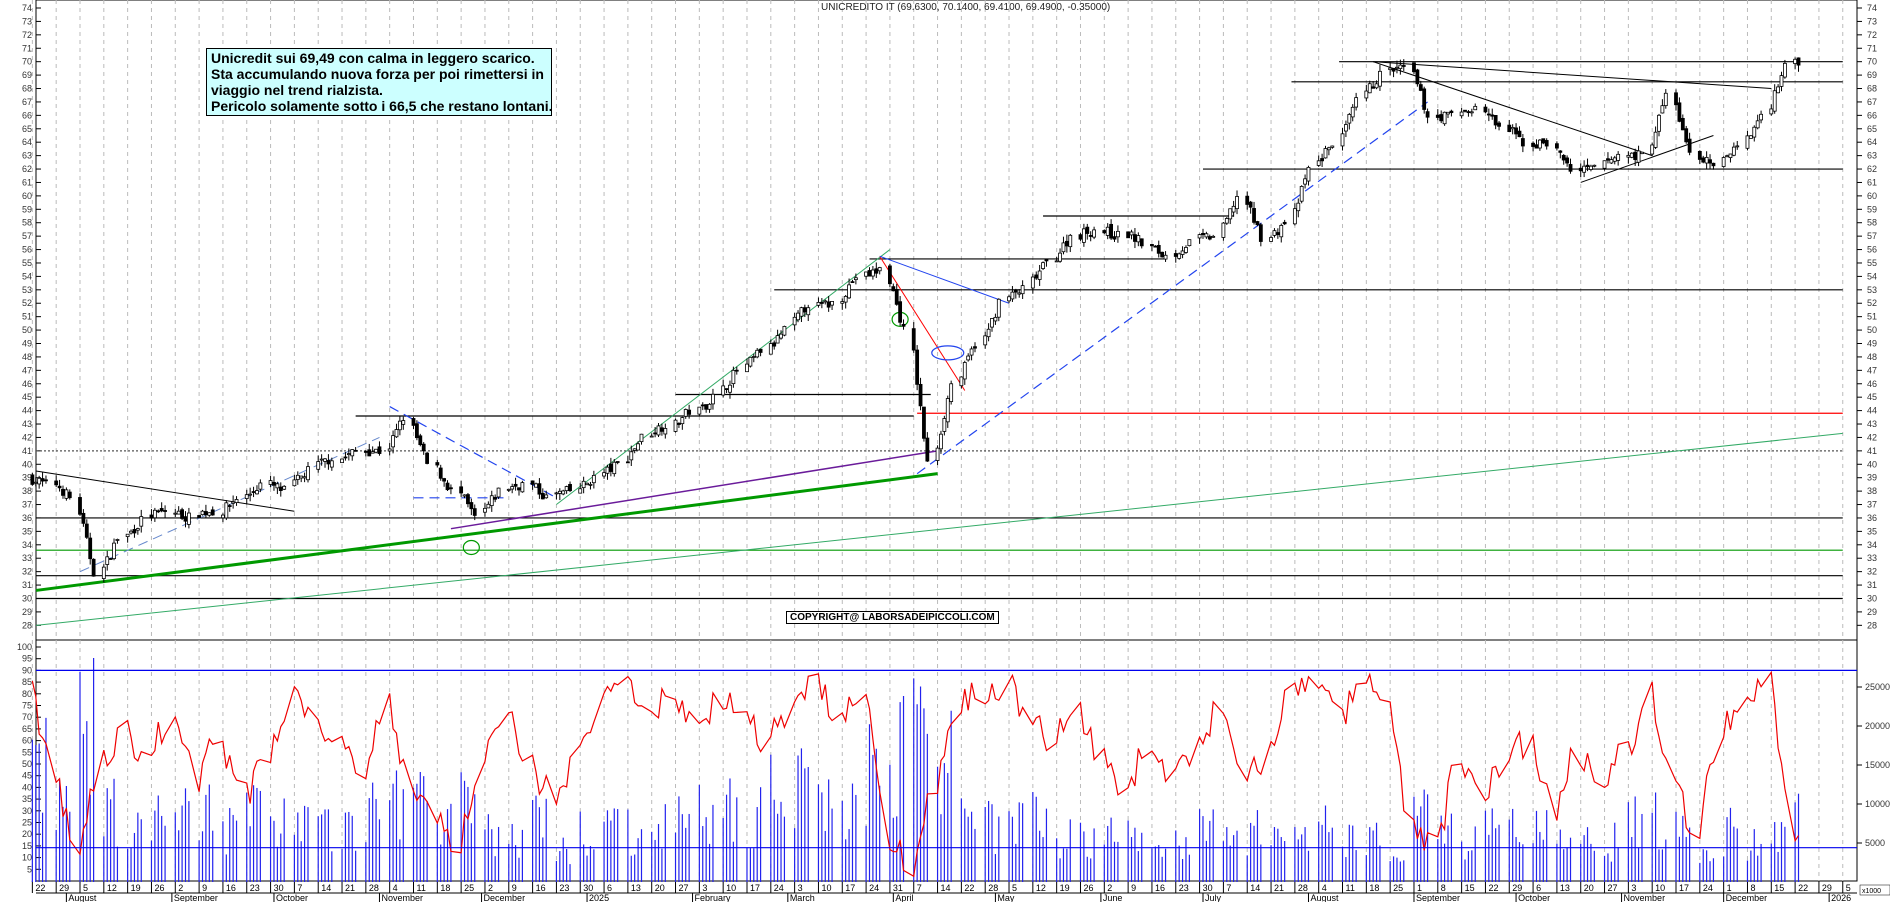 This screenshot has height=902, width=1890. What do you see at coordinates (27, 612) in the screenshot?
I see `price-tick-label-left: 29` at bounding box center [27, 612].